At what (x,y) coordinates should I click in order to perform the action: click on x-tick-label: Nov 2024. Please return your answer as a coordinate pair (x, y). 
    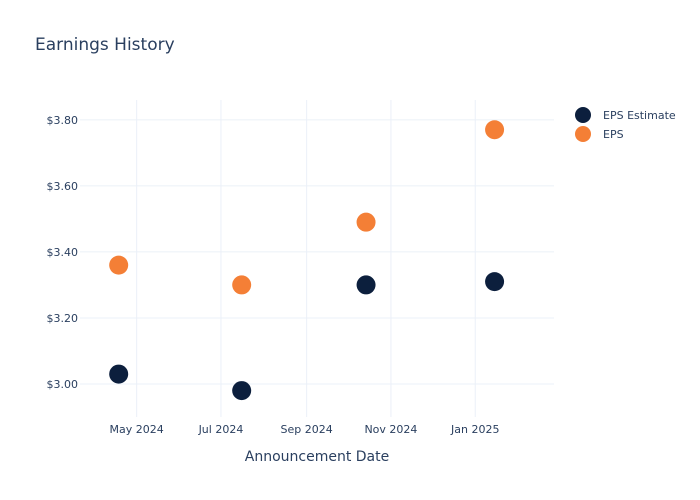
    Looking at the image, I should click on (390, 429).